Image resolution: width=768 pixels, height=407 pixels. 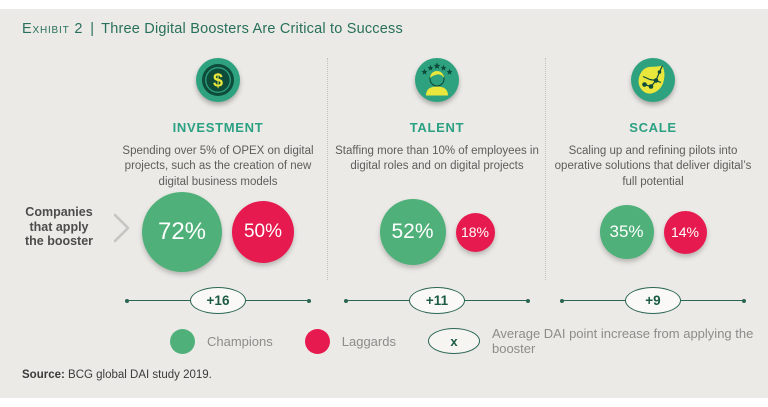 I want to click on row-label-line: that apply, so click(x=59, y=226).